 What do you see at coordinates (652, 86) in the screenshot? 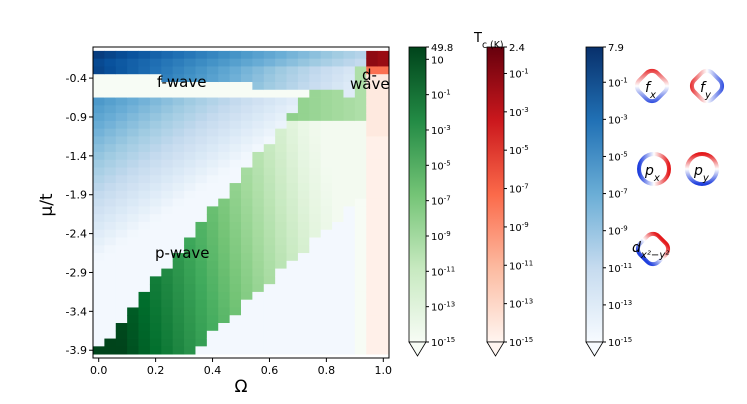
I see `f-x-glyph-icon` at bounding box center [652, 86].